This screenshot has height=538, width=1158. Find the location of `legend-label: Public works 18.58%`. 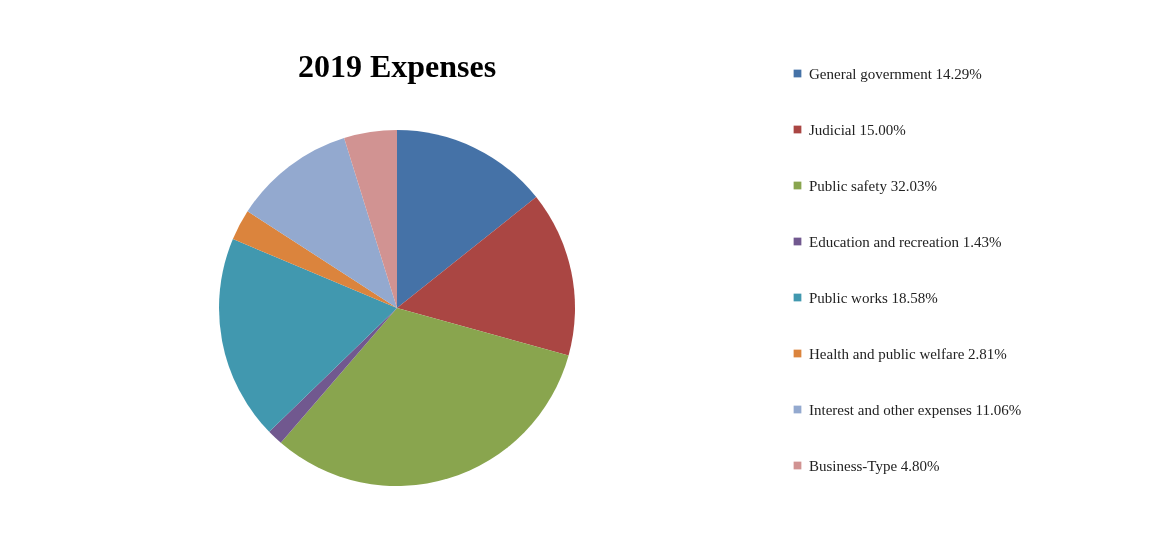

legend-label: Public works 18.58% is located at coordinates (873, 297).